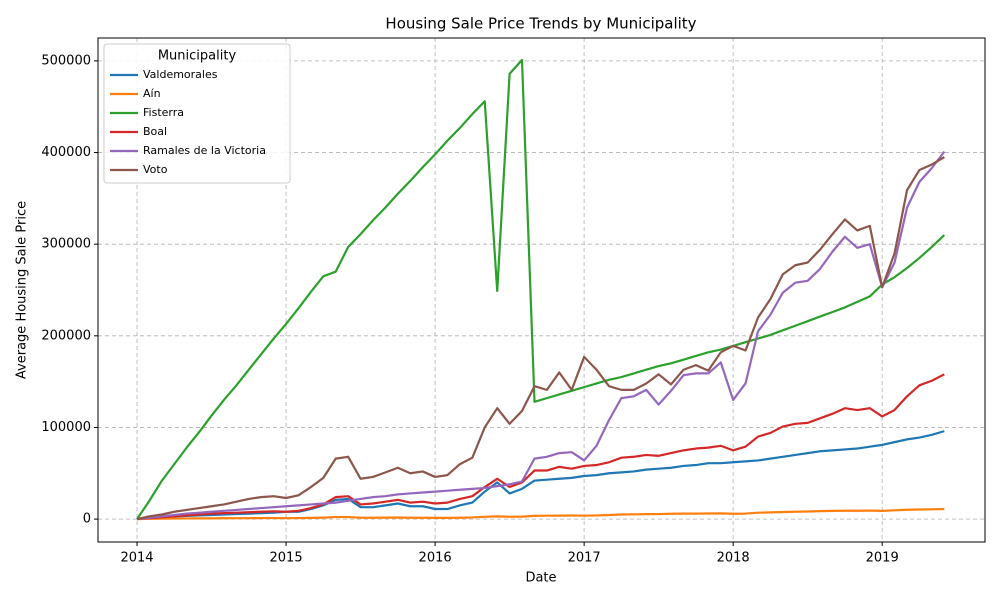 The height and width of the screenshot is (604, 1000). I want to click on x-tick-label: 2014, so click(136, 558).